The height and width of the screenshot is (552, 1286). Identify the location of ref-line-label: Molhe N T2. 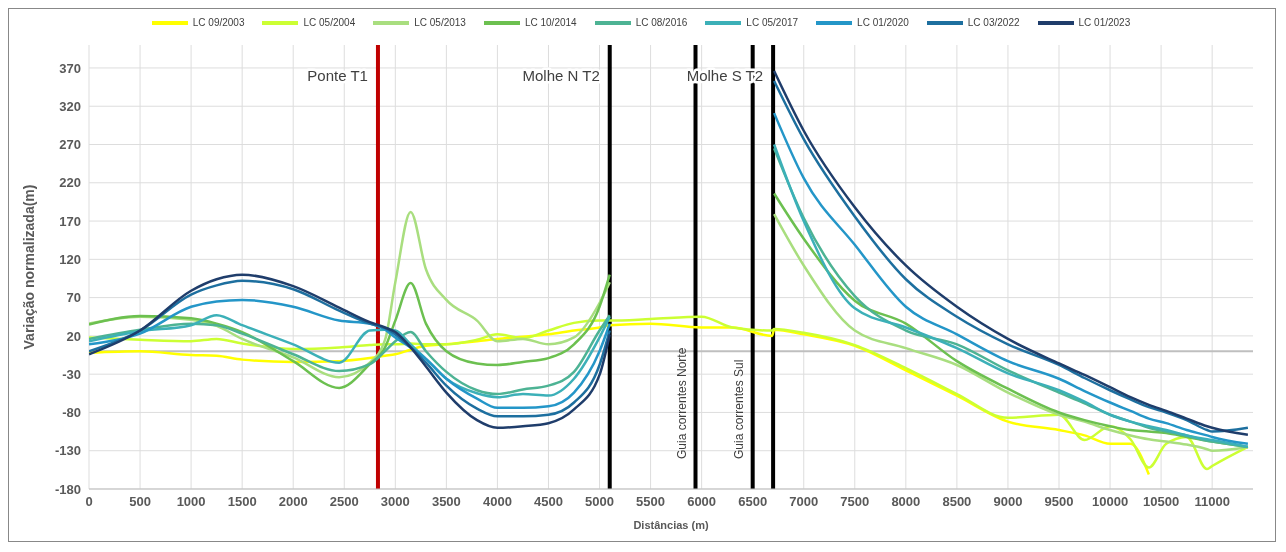
(561, 75).